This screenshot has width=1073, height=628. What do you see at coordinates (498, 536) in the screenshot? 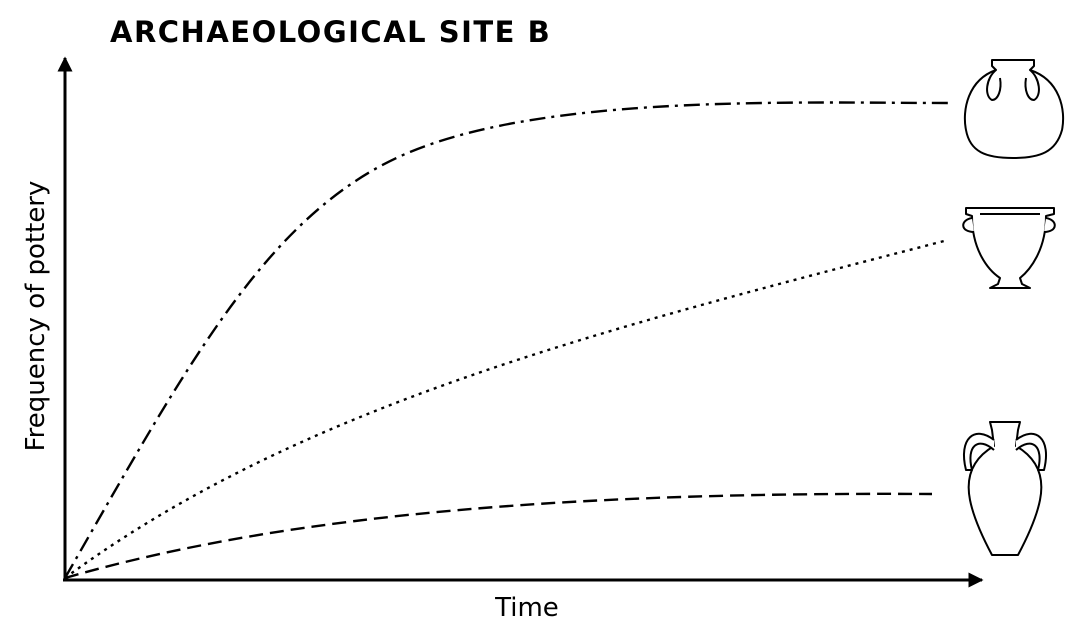
I see `dashed-curve` at bounding box center [498, 536].